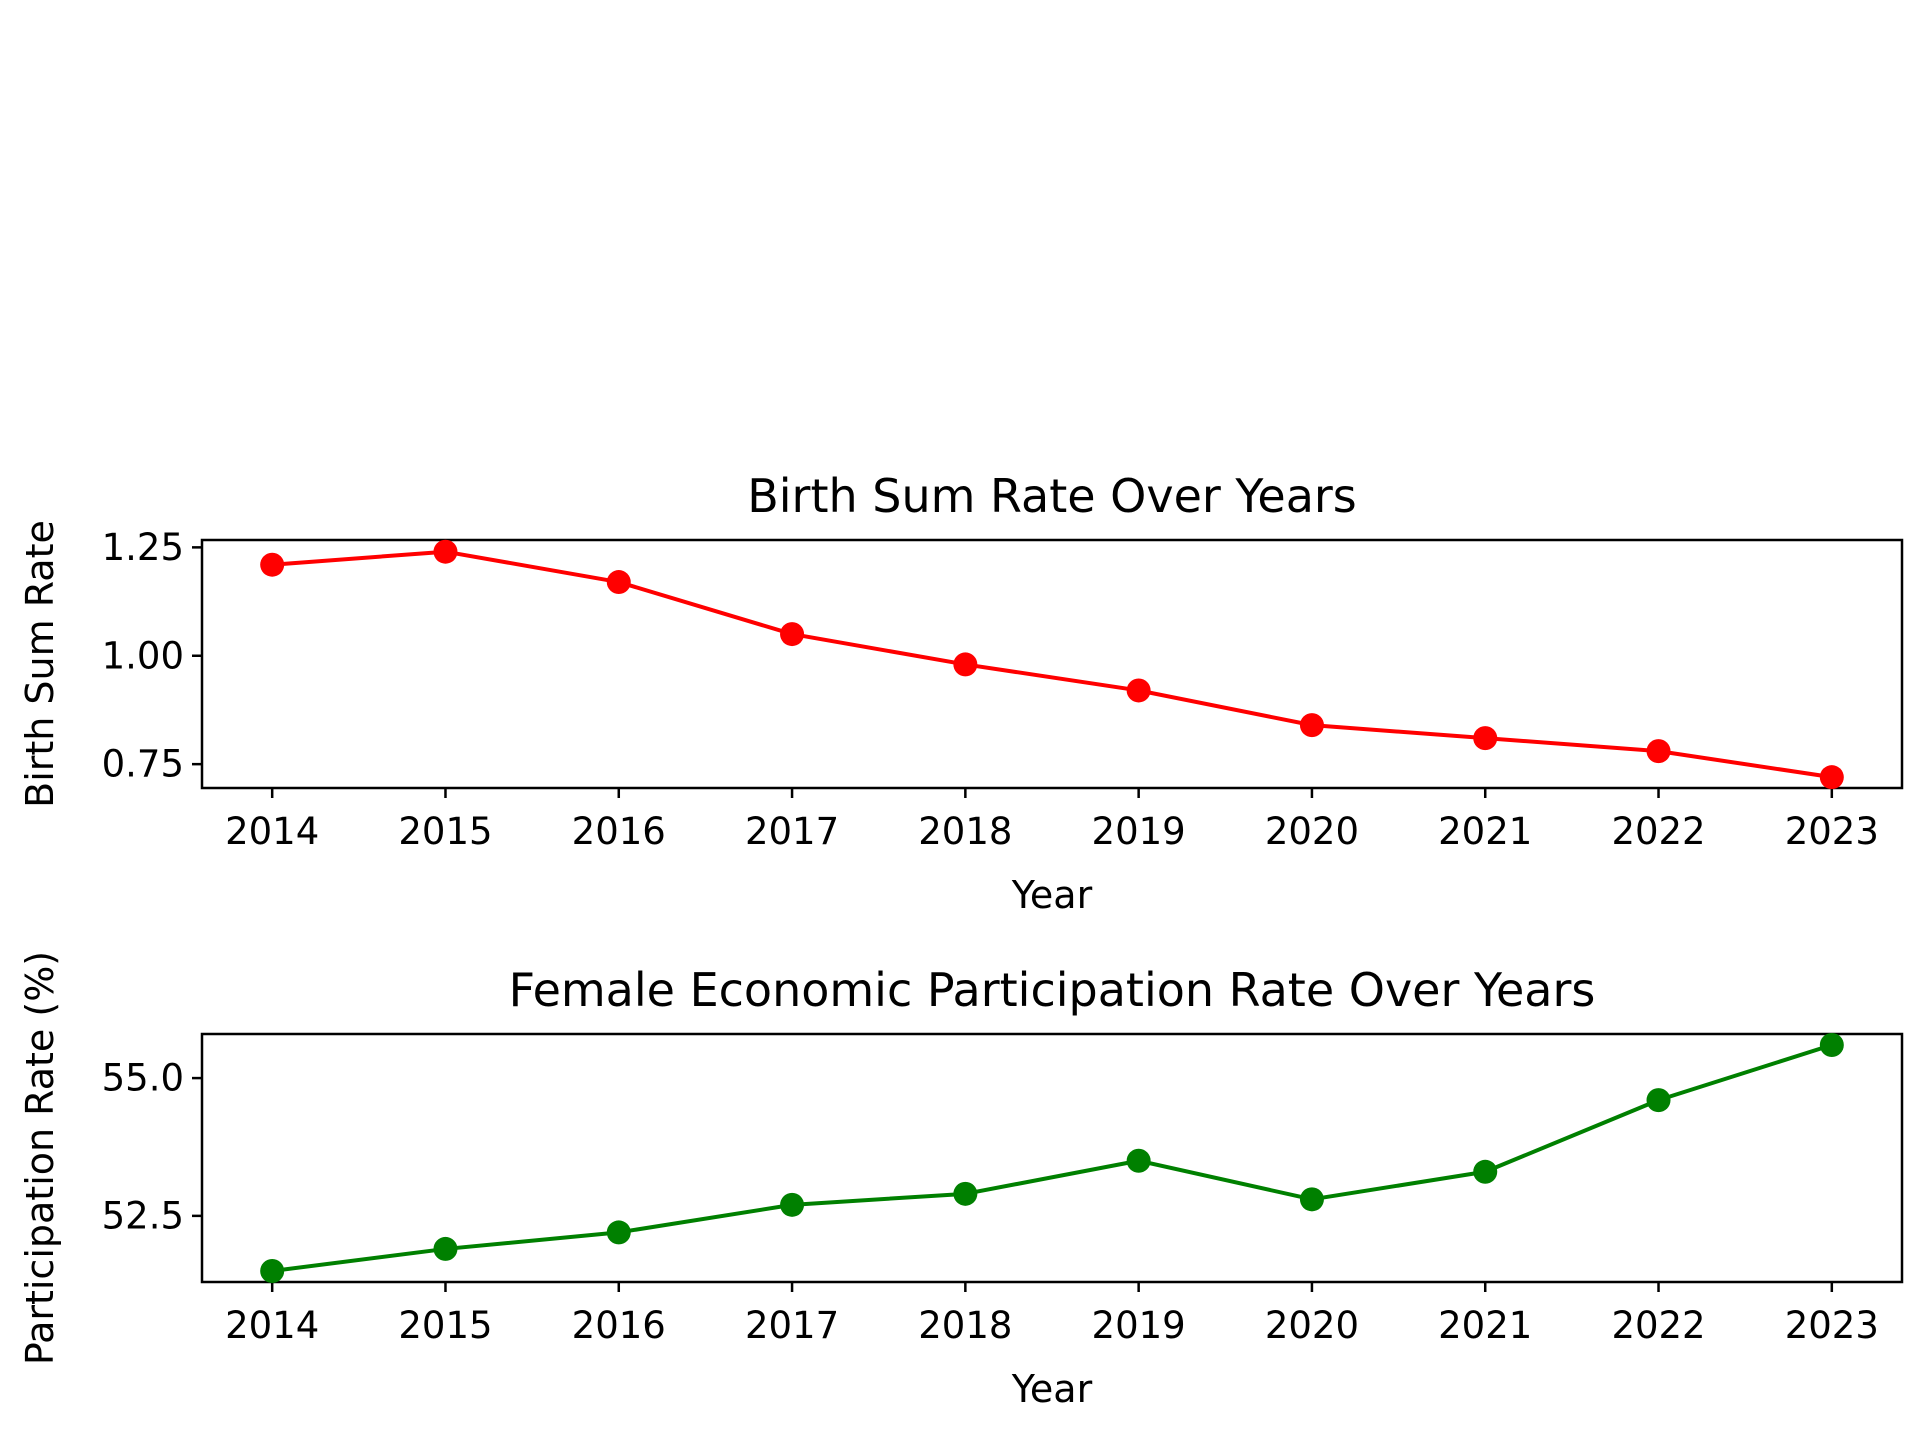 The image size is (1920, 1440). I want to click on participation-y-tick-label: 55.0, so click(143, 1078).